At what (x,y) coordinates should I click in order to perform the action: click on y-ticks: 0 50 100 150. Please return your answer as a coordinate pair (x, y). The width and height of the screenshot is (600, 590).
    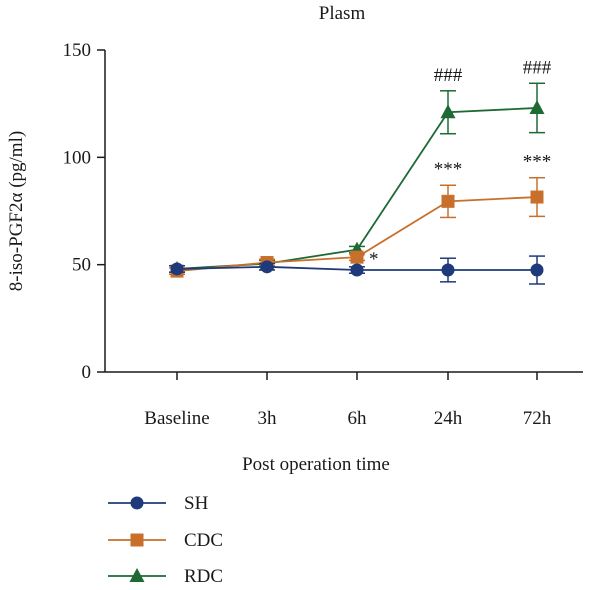
    Looking at the image, I should click on (84, 211).